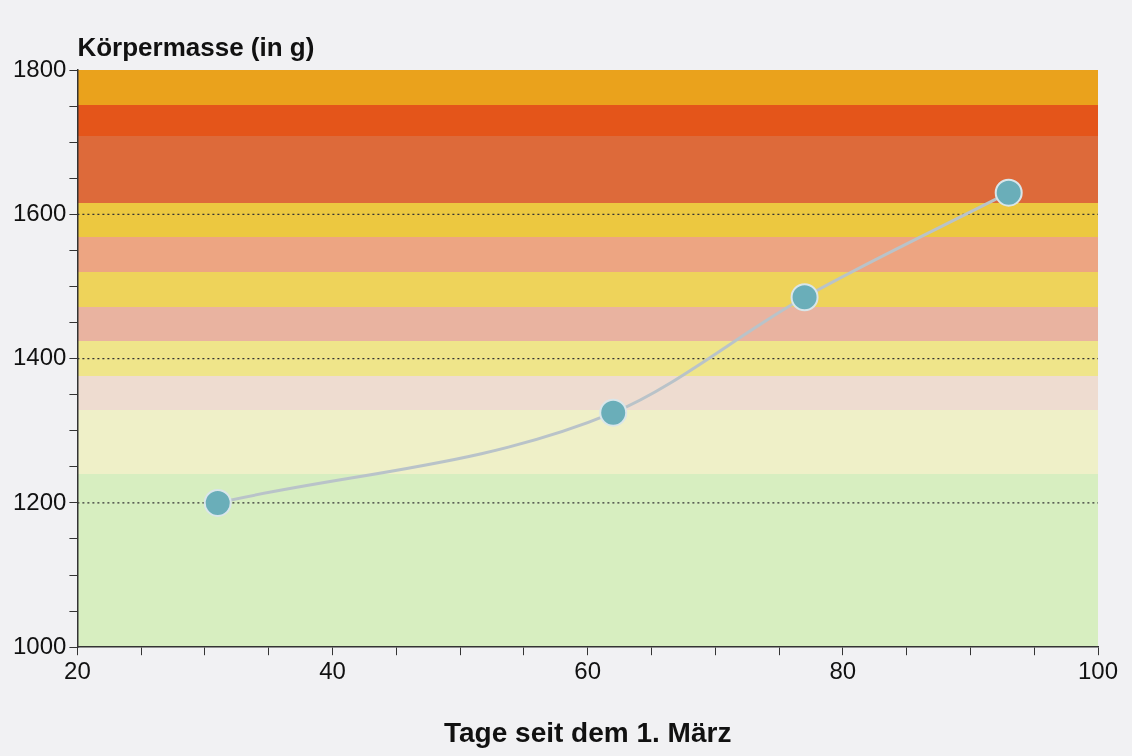 The height and width of the screenshot is (756, 1132). I want to click on y-tick-label: 1200, so click(40, 501).